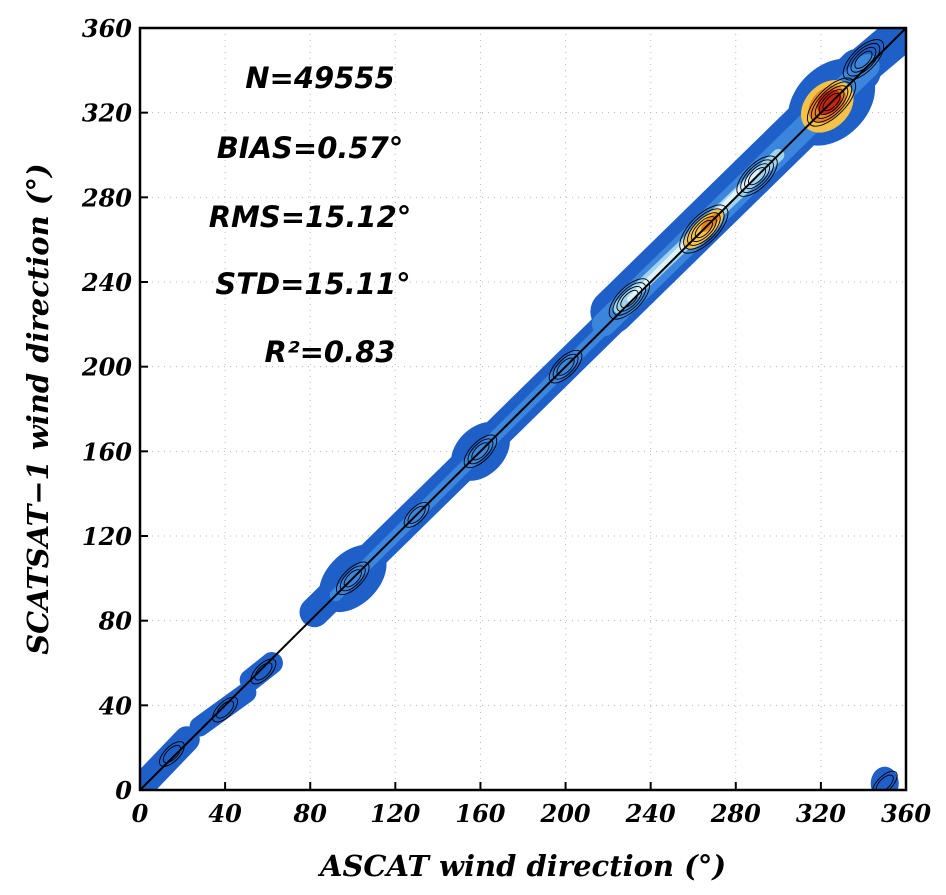 Image resolution: width=946 pixels, height=895 pixels. I want to click on density-band-low, so click(223, 709).